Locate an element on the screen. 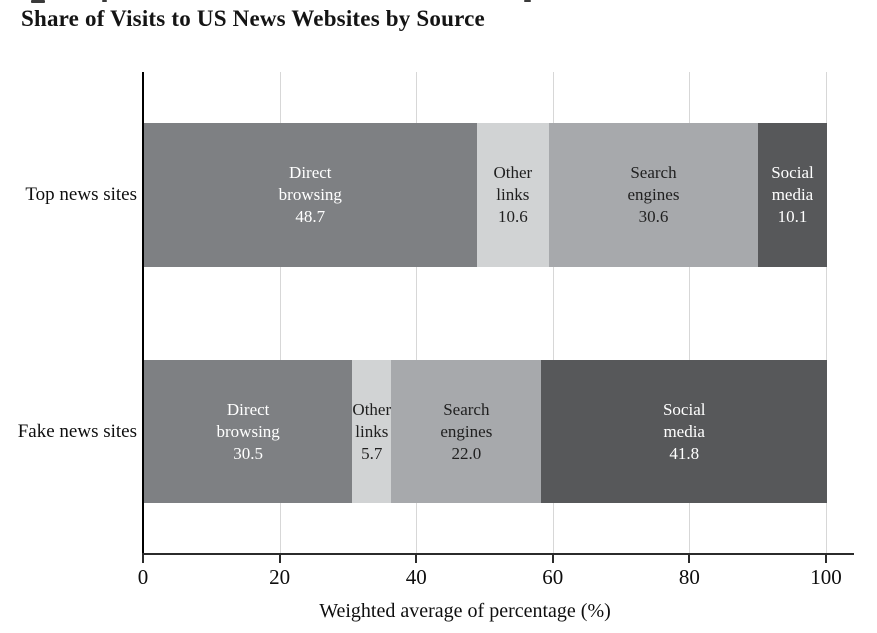  segment-social-media: Social media 10.1 is located at coordinates (792, 195).